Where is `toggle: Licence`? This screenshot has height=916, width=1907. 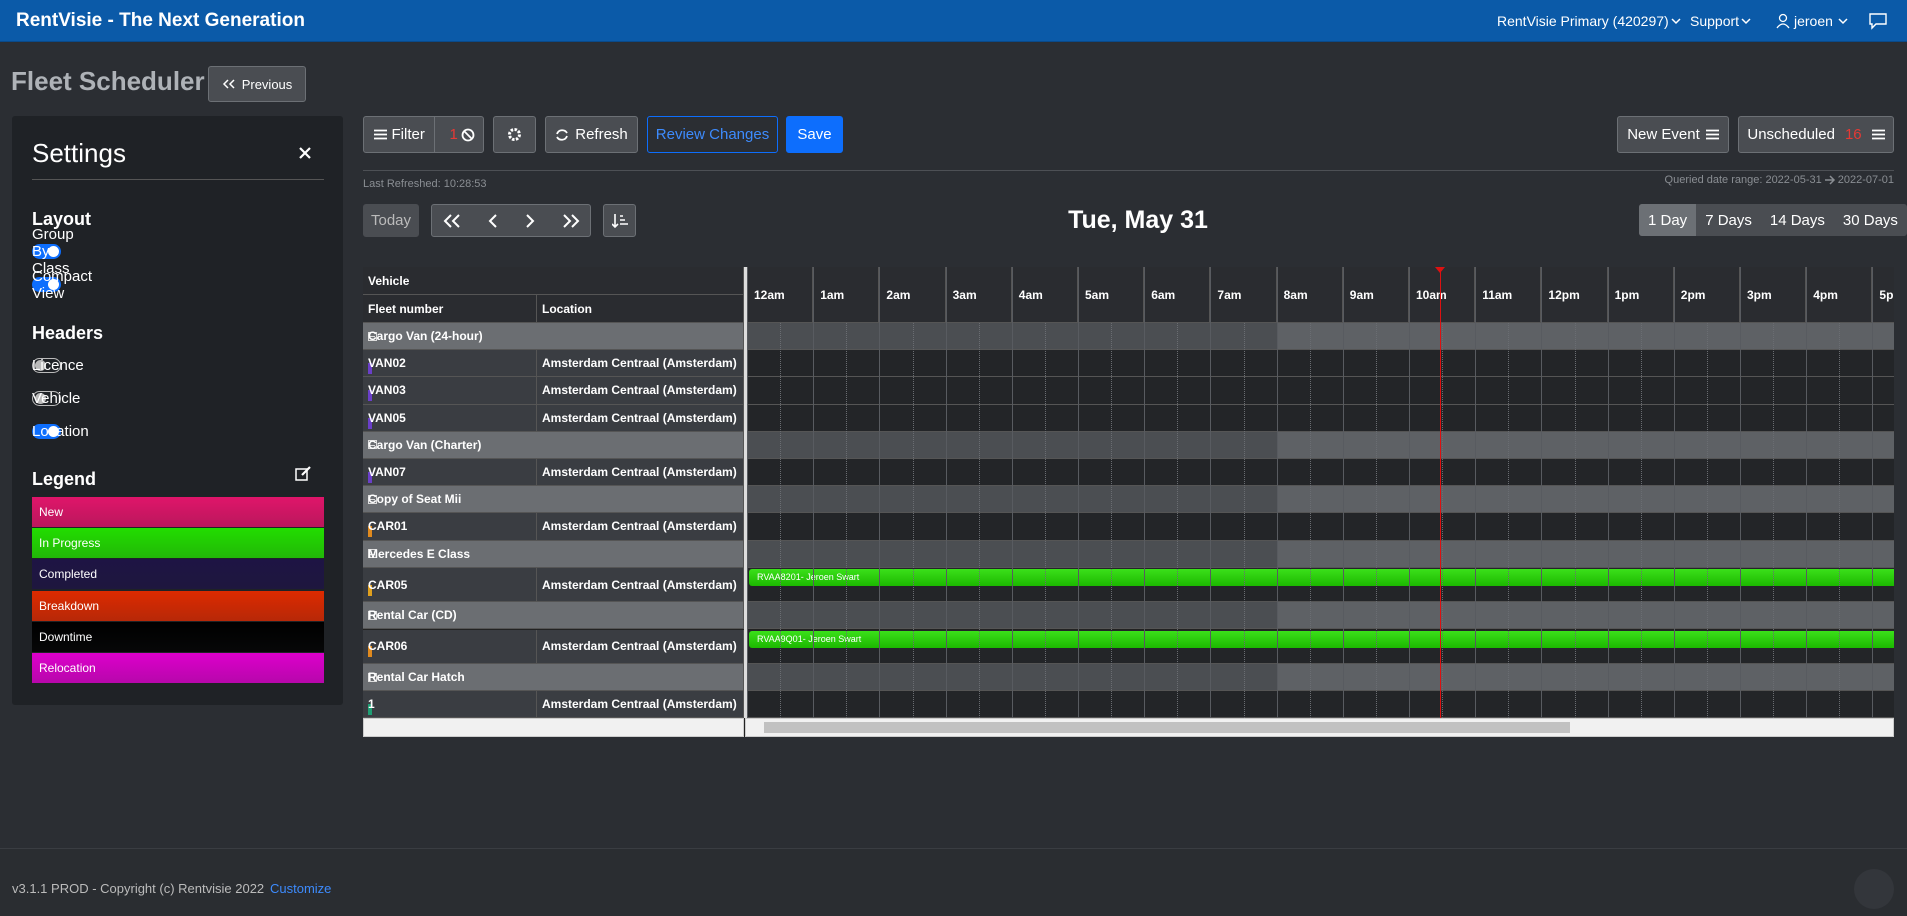
toggle: Licence is located at coordinates (58, 365).